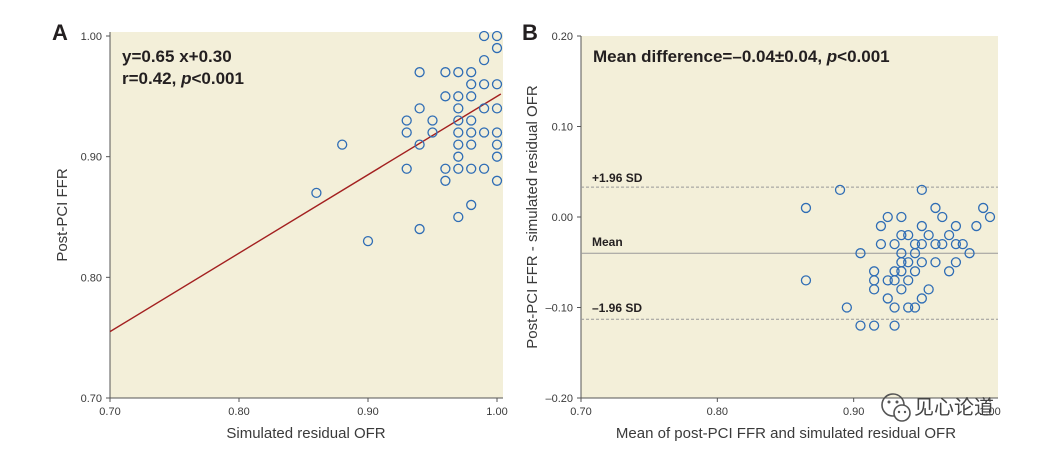 This screenshot has height=452, width=1048. I want to click on mean-label: Mean, so click(607, 242).